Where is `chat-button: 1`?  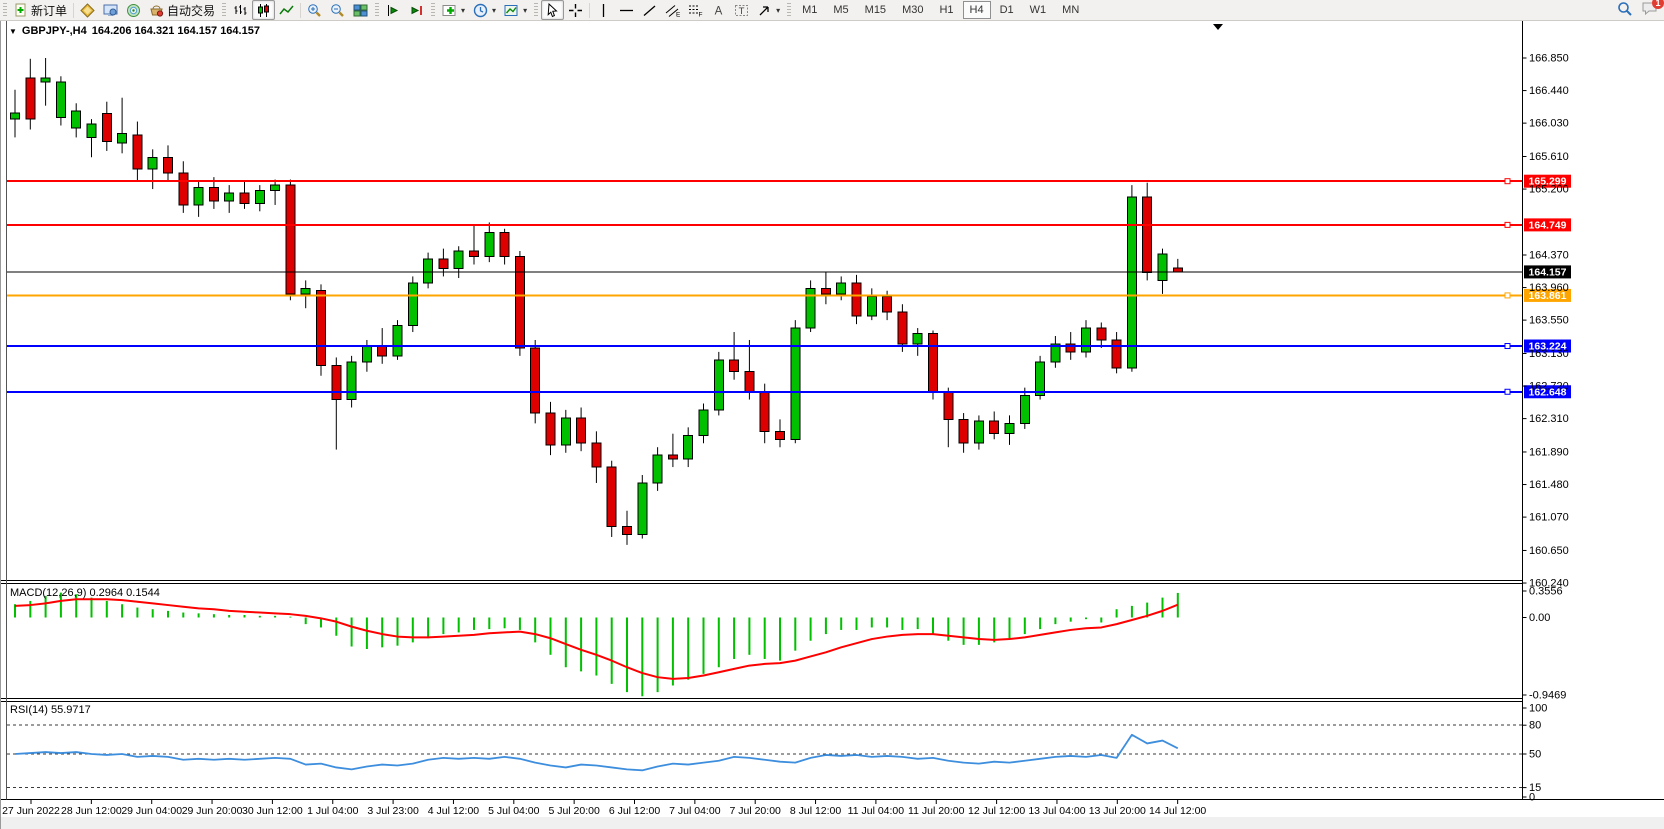
chat-button: 1 is located at coordinates (1652, 9).